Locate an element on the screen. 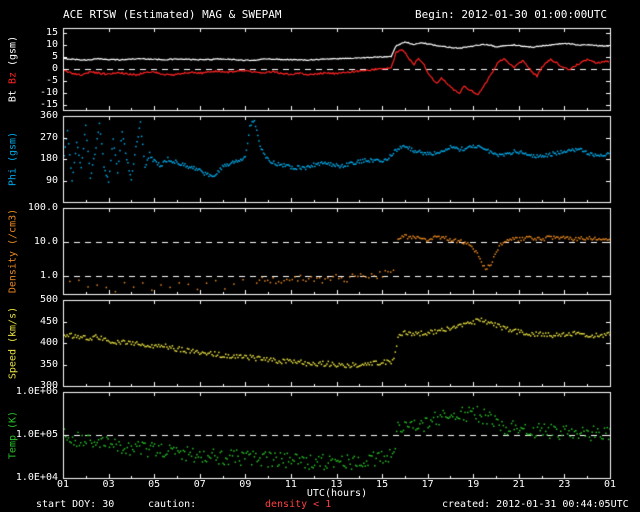  y-axis-label-part: Speed (km/s) is located at coordinates (13, 343).